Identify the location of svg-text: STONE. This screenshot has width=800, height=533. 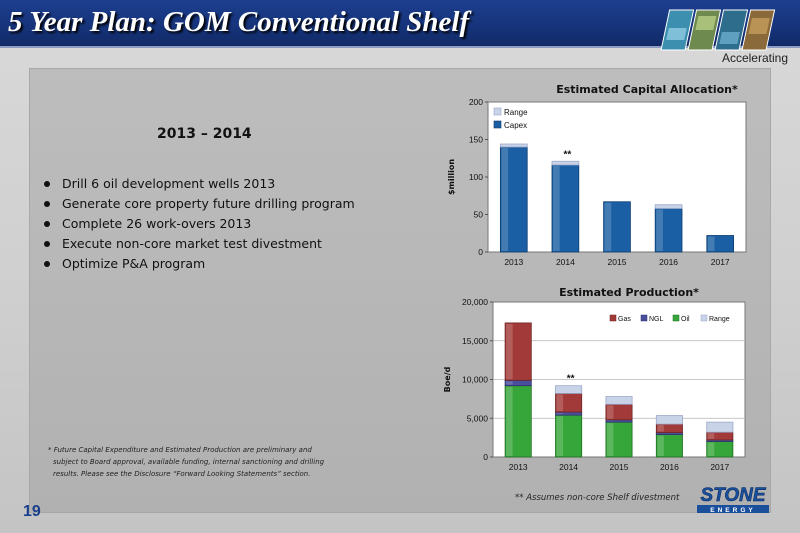
(733, 495).